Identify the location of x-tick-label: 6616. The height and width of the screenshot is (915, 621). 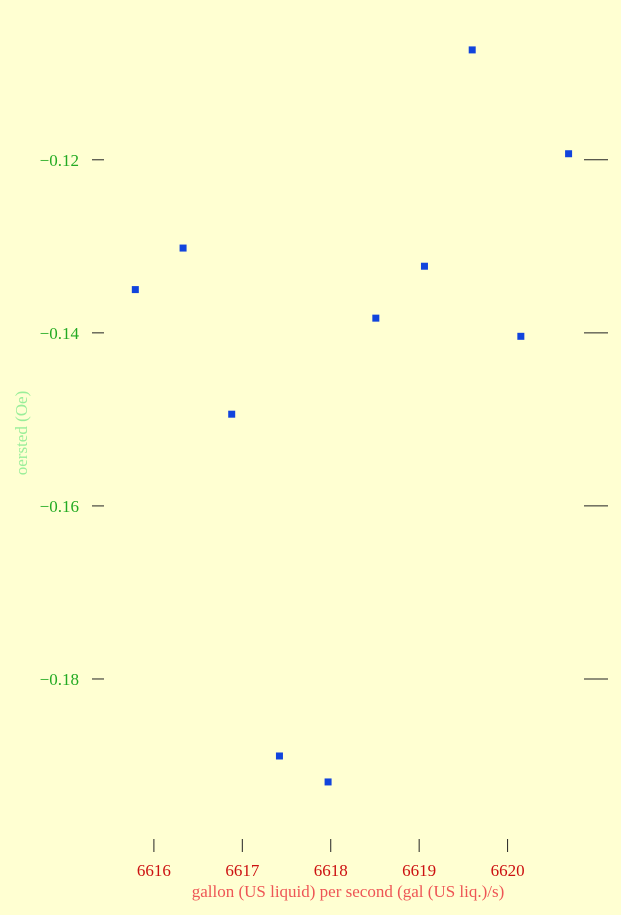
(154, 870).